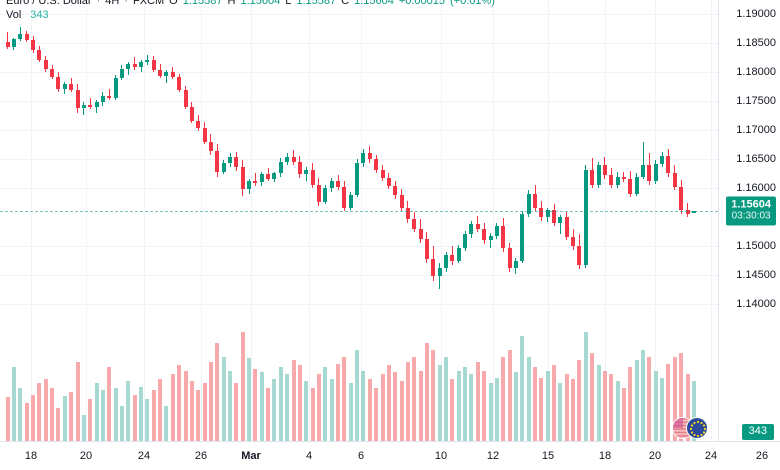 This screenshot has width=780, height=470. Describe the element at coordinates (690, 428) in the screenshot. I see `currency-pair-flags` at that location.